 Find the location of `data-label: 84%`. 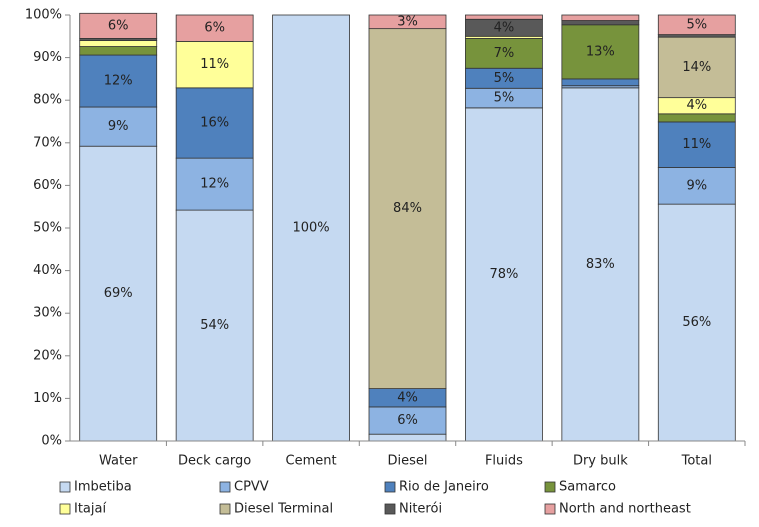

data-label: 84% is located at coordinates (407, 208).